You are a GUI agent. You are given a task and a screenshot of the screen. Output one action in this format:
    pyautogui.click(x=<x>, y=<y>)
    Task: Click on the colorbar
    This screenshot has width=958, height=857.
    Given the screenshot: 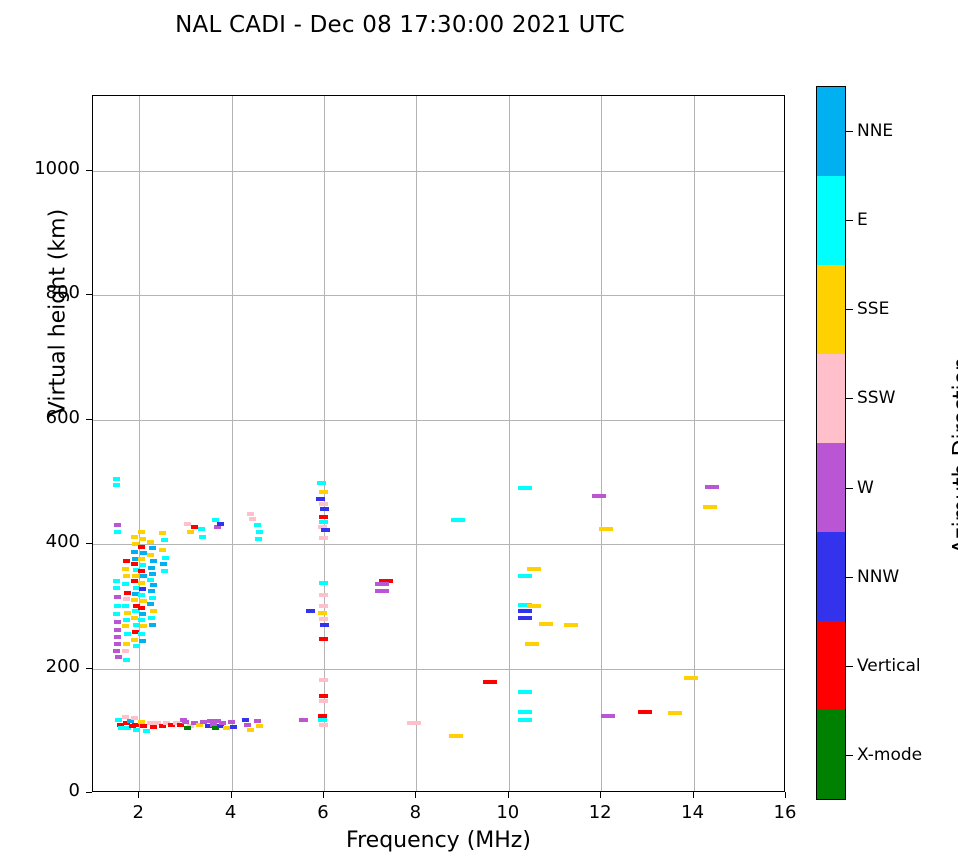 What is the action you would take?
    pyautogui.click(x=831, y=443)
    